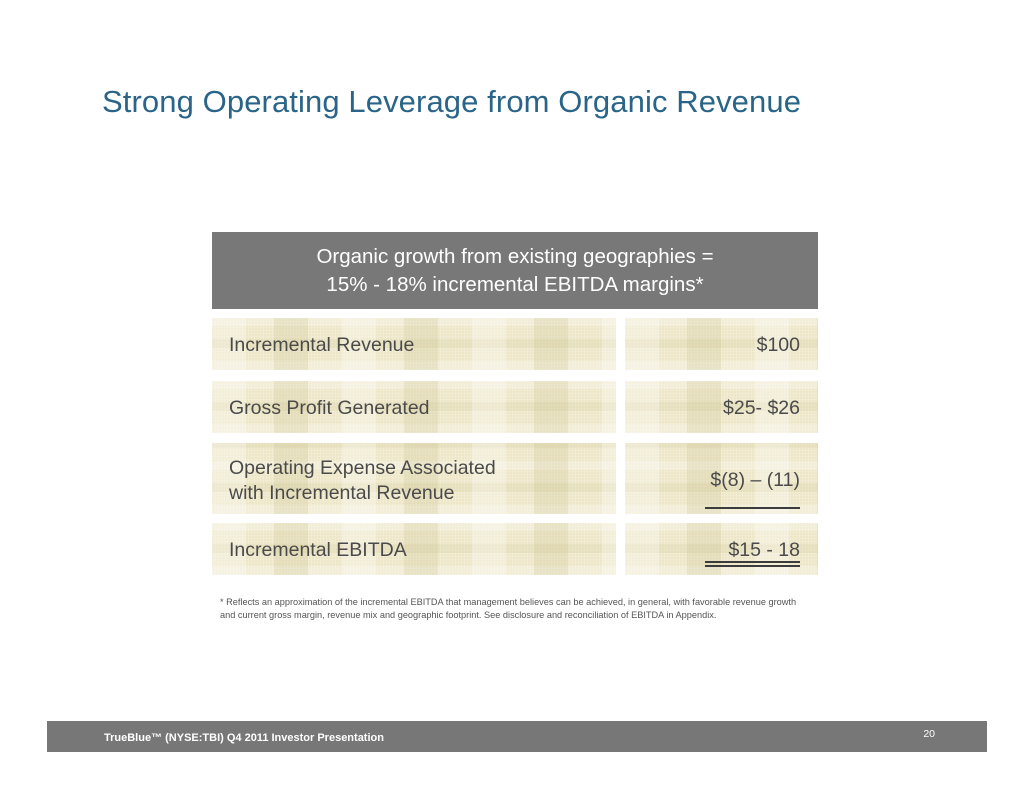 Image resolution: width=1034 pixels, height=799 pixels. What do you see at coordinates (929, 734) in the screenshot?
I see `page-number: 20` at bounding box center [929, 734].